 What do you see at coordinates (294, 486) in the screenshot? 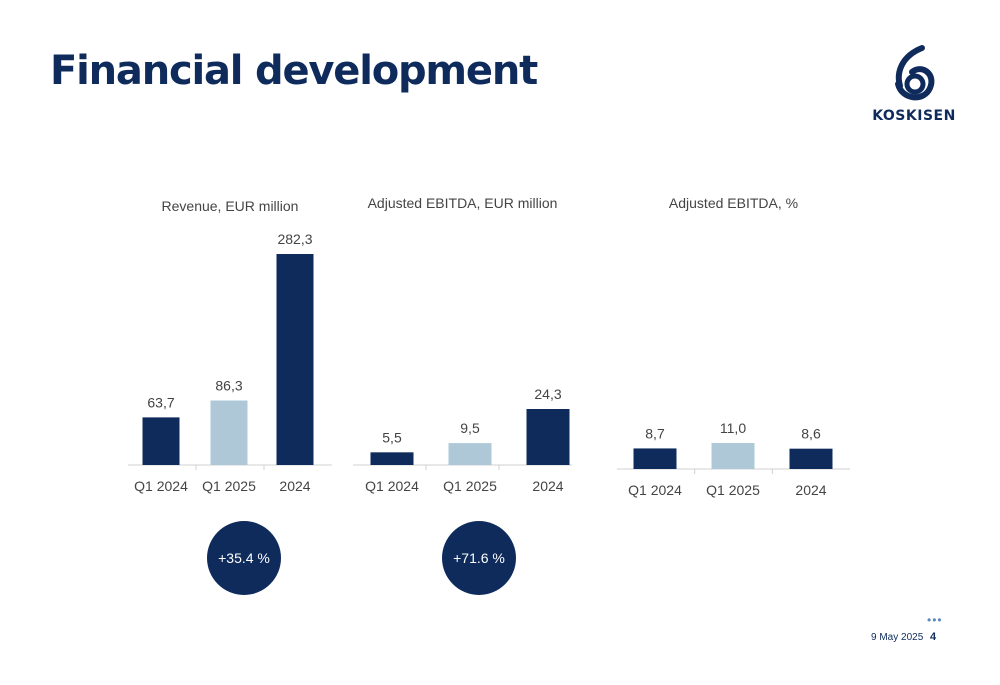
I see `chart-1-category-label: 2024` at bounding box center [294, 486].